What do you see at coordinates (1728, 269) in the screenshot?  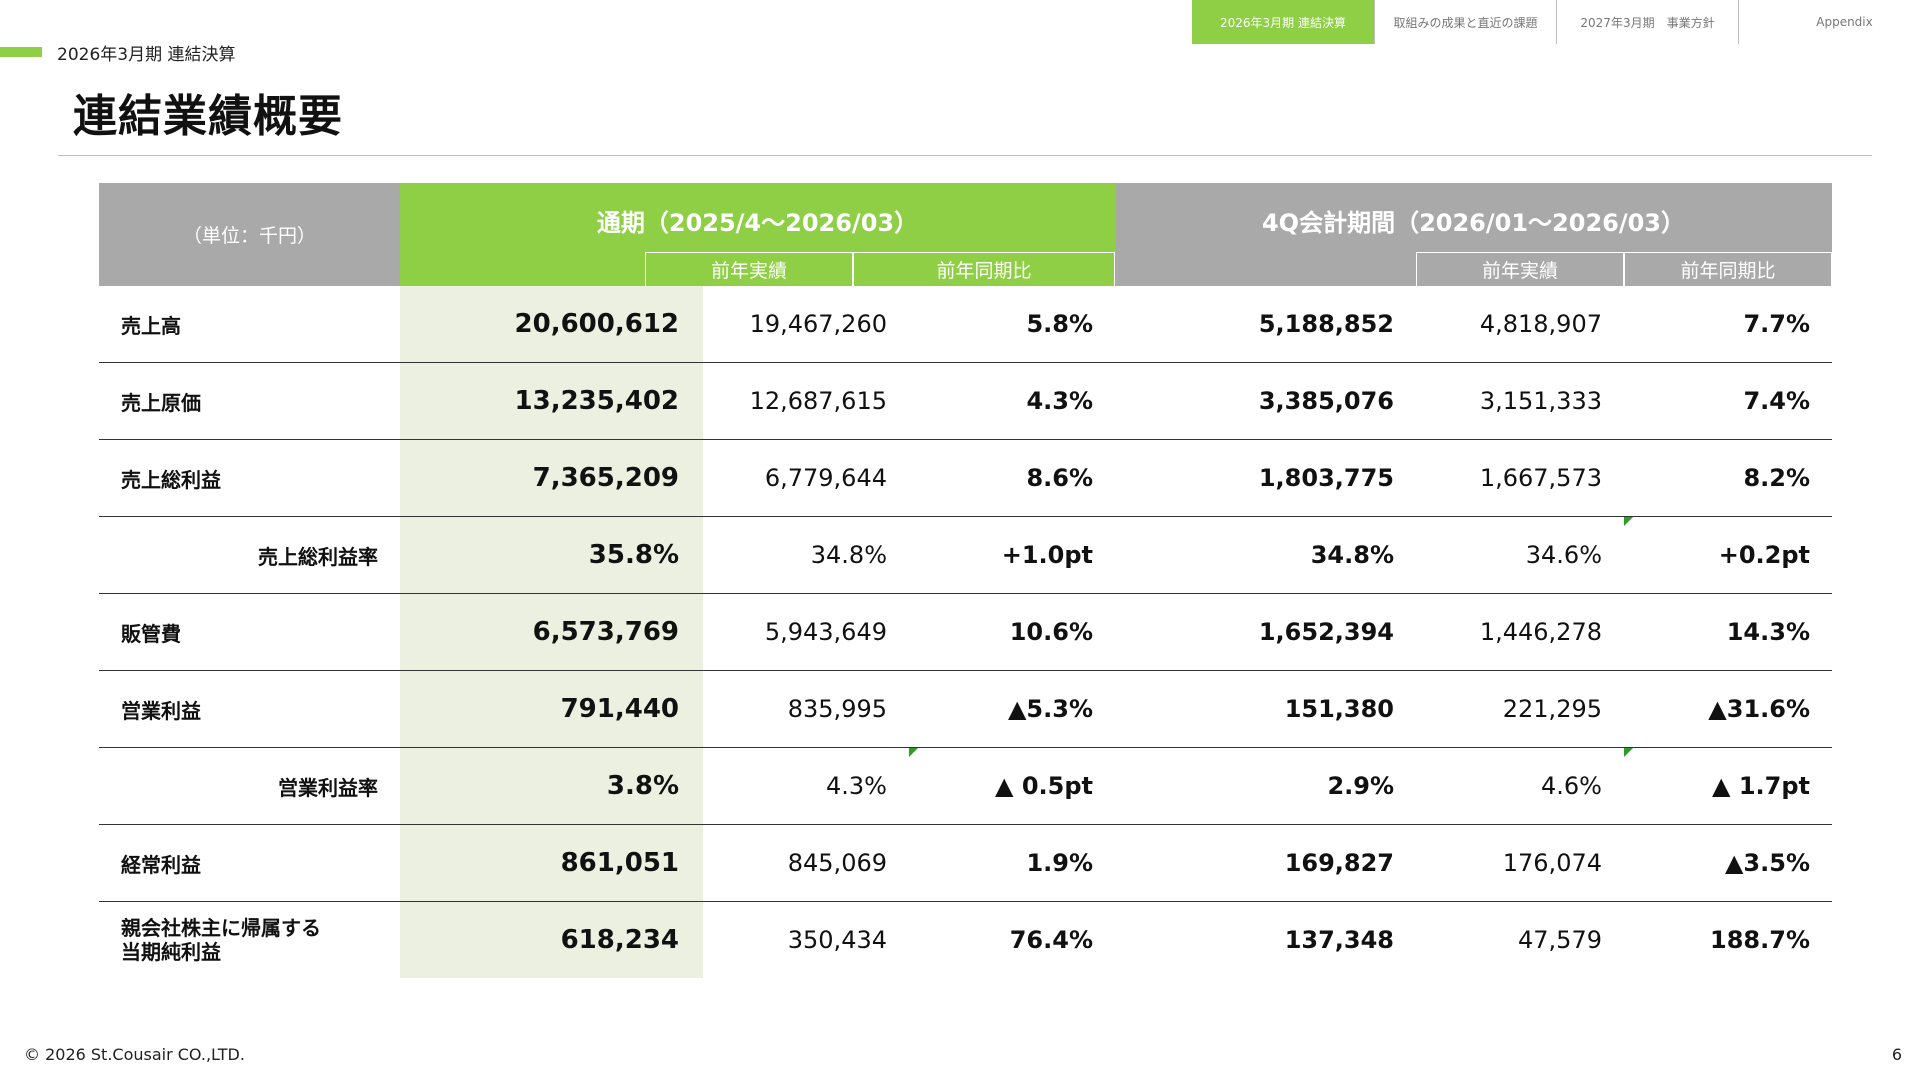 I see `q4-yoy-header: 前年同期比` at bounding box center [1728, 269].